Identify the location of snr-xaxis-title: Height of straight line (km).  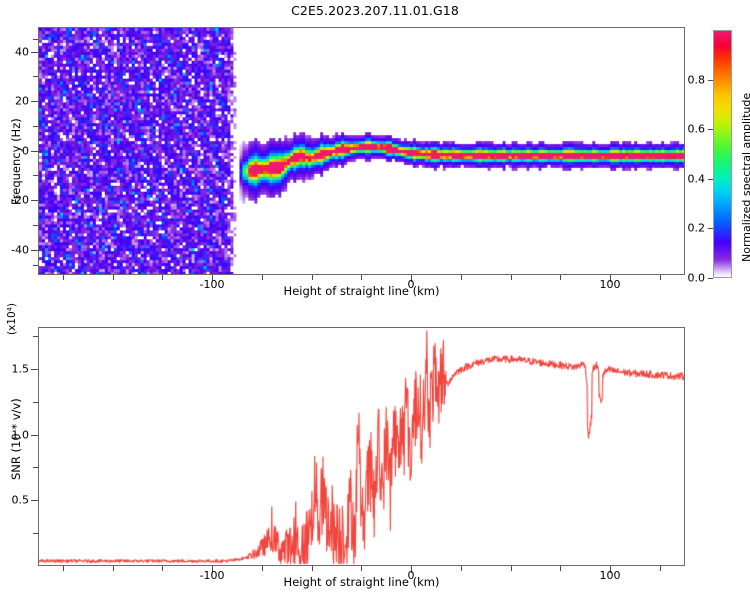
(361, 582).